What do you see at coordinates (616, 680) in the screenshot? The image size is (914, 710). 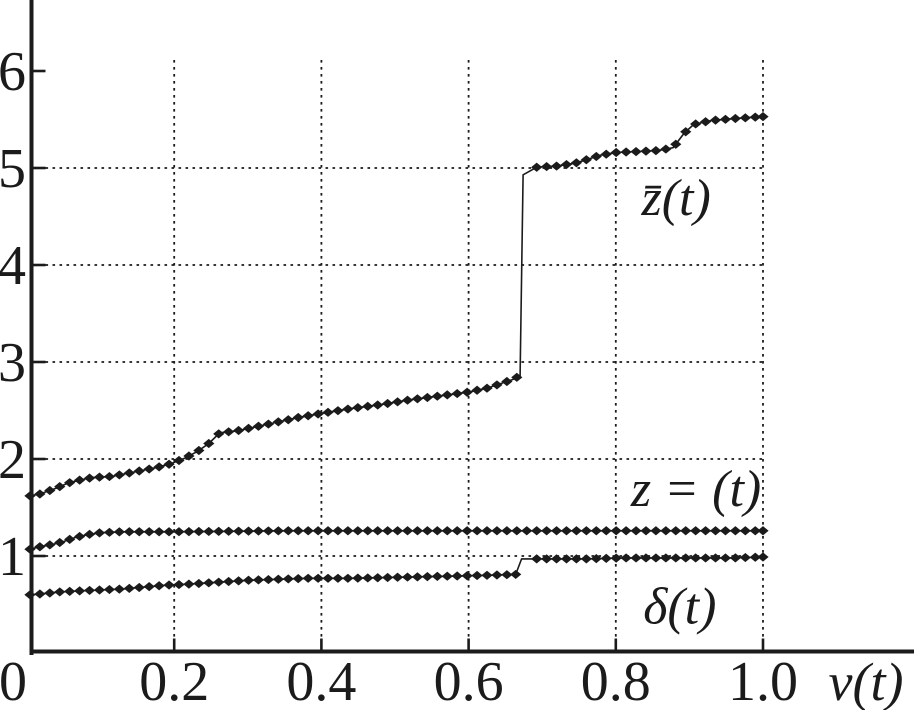 I see `x-tick-label-0.8: 0.8` at bounding box center [616, 680].